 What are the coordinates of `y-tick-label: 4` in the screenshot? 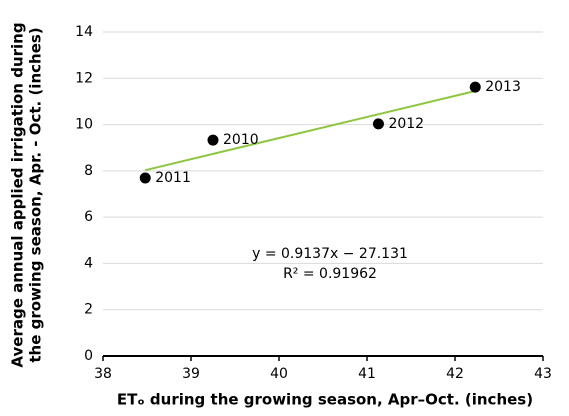 It's located at (88, 263).